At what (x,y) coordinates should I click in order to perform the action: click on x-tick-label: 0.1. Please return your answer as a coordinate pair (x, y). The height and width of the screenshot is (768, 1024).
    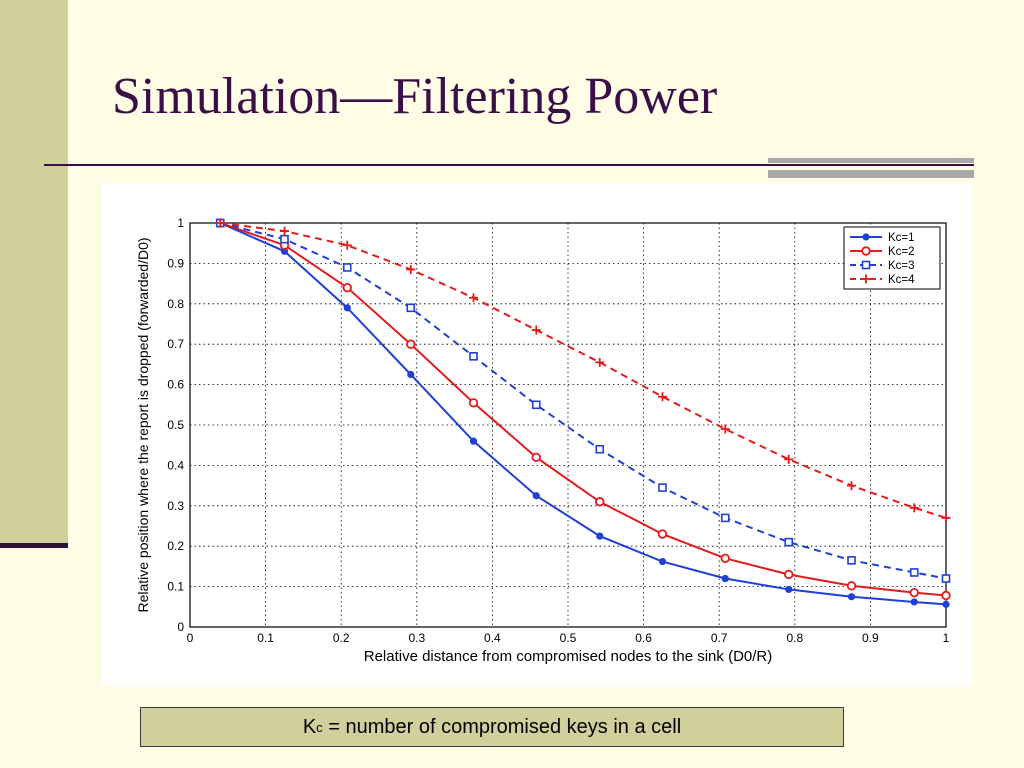
    Looking at the image, I should click on (265, 638).